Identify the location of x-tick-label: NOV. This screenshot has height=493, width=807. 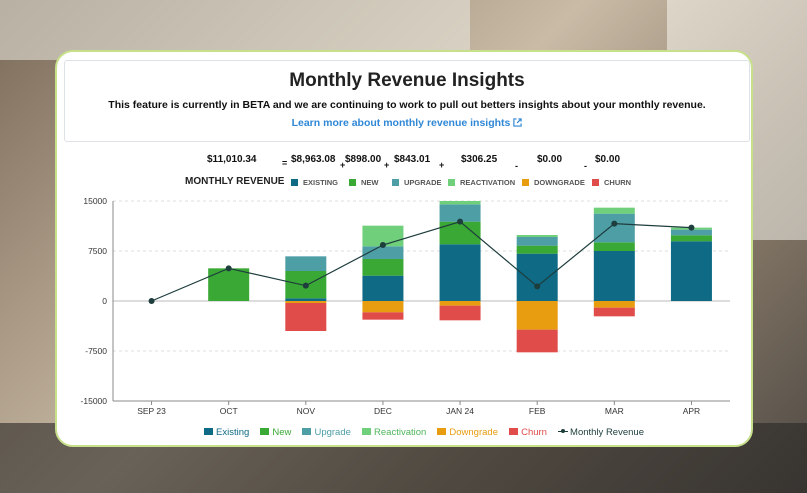
(306, 411).